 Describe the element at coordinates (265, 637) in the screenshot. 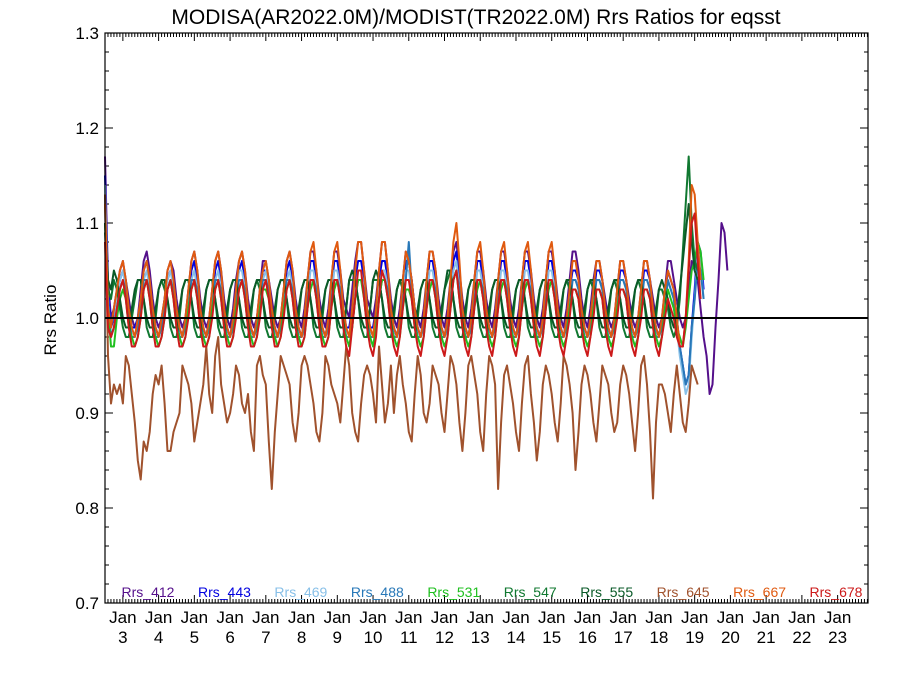

I see `x-tick-year-label: 7` at that location.